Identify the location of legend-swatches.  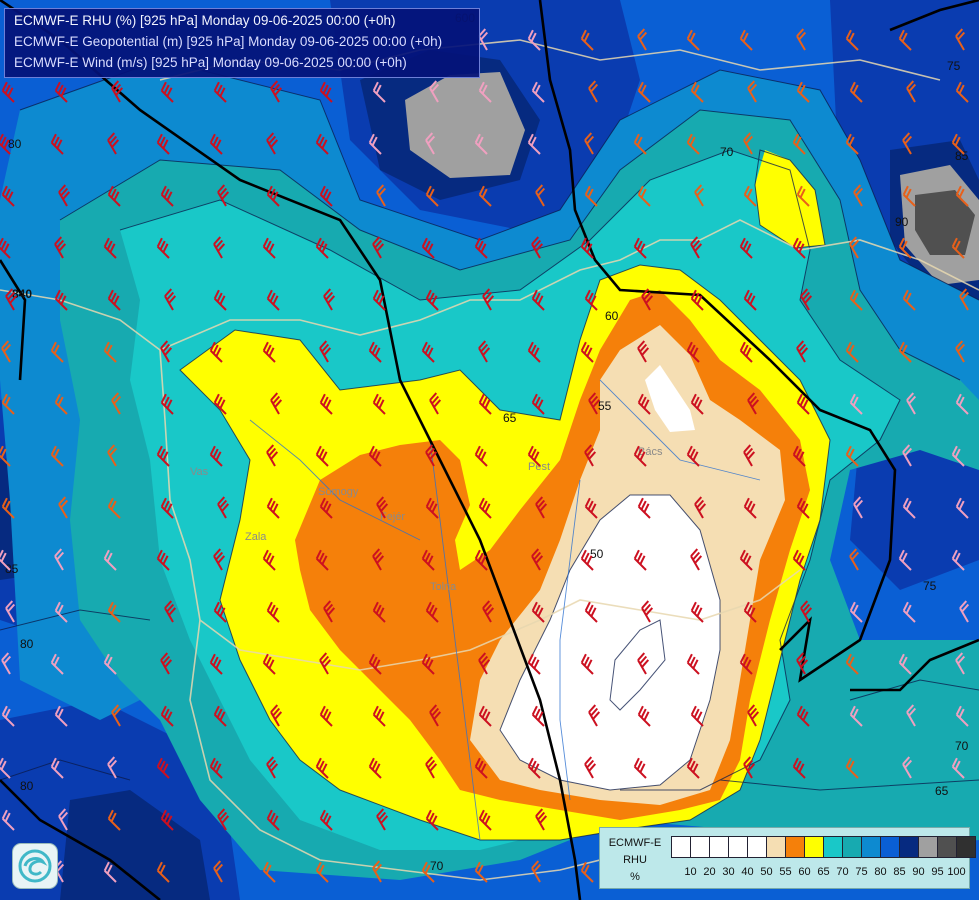
(823, 847).